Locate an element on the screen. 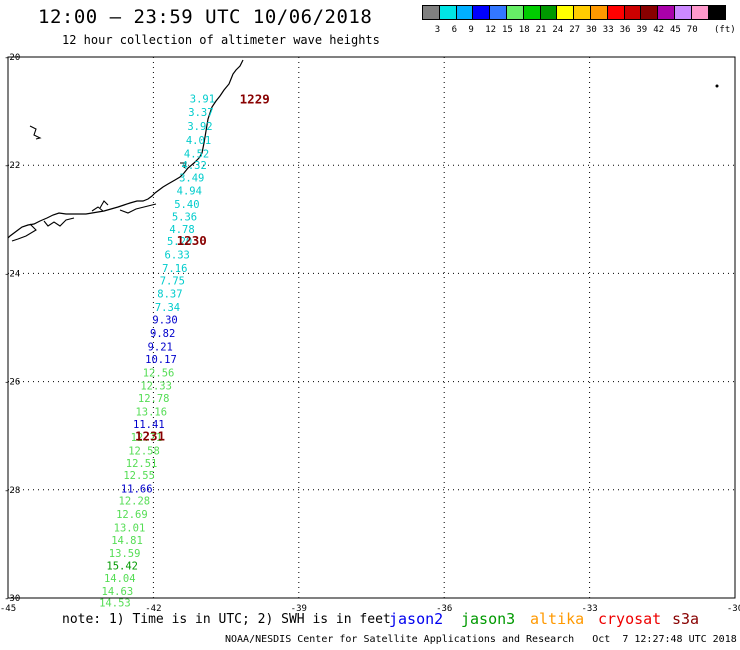 This screenshot has width=740, height=650. swh-value: 4.94 is located at coordinates (189, 192).